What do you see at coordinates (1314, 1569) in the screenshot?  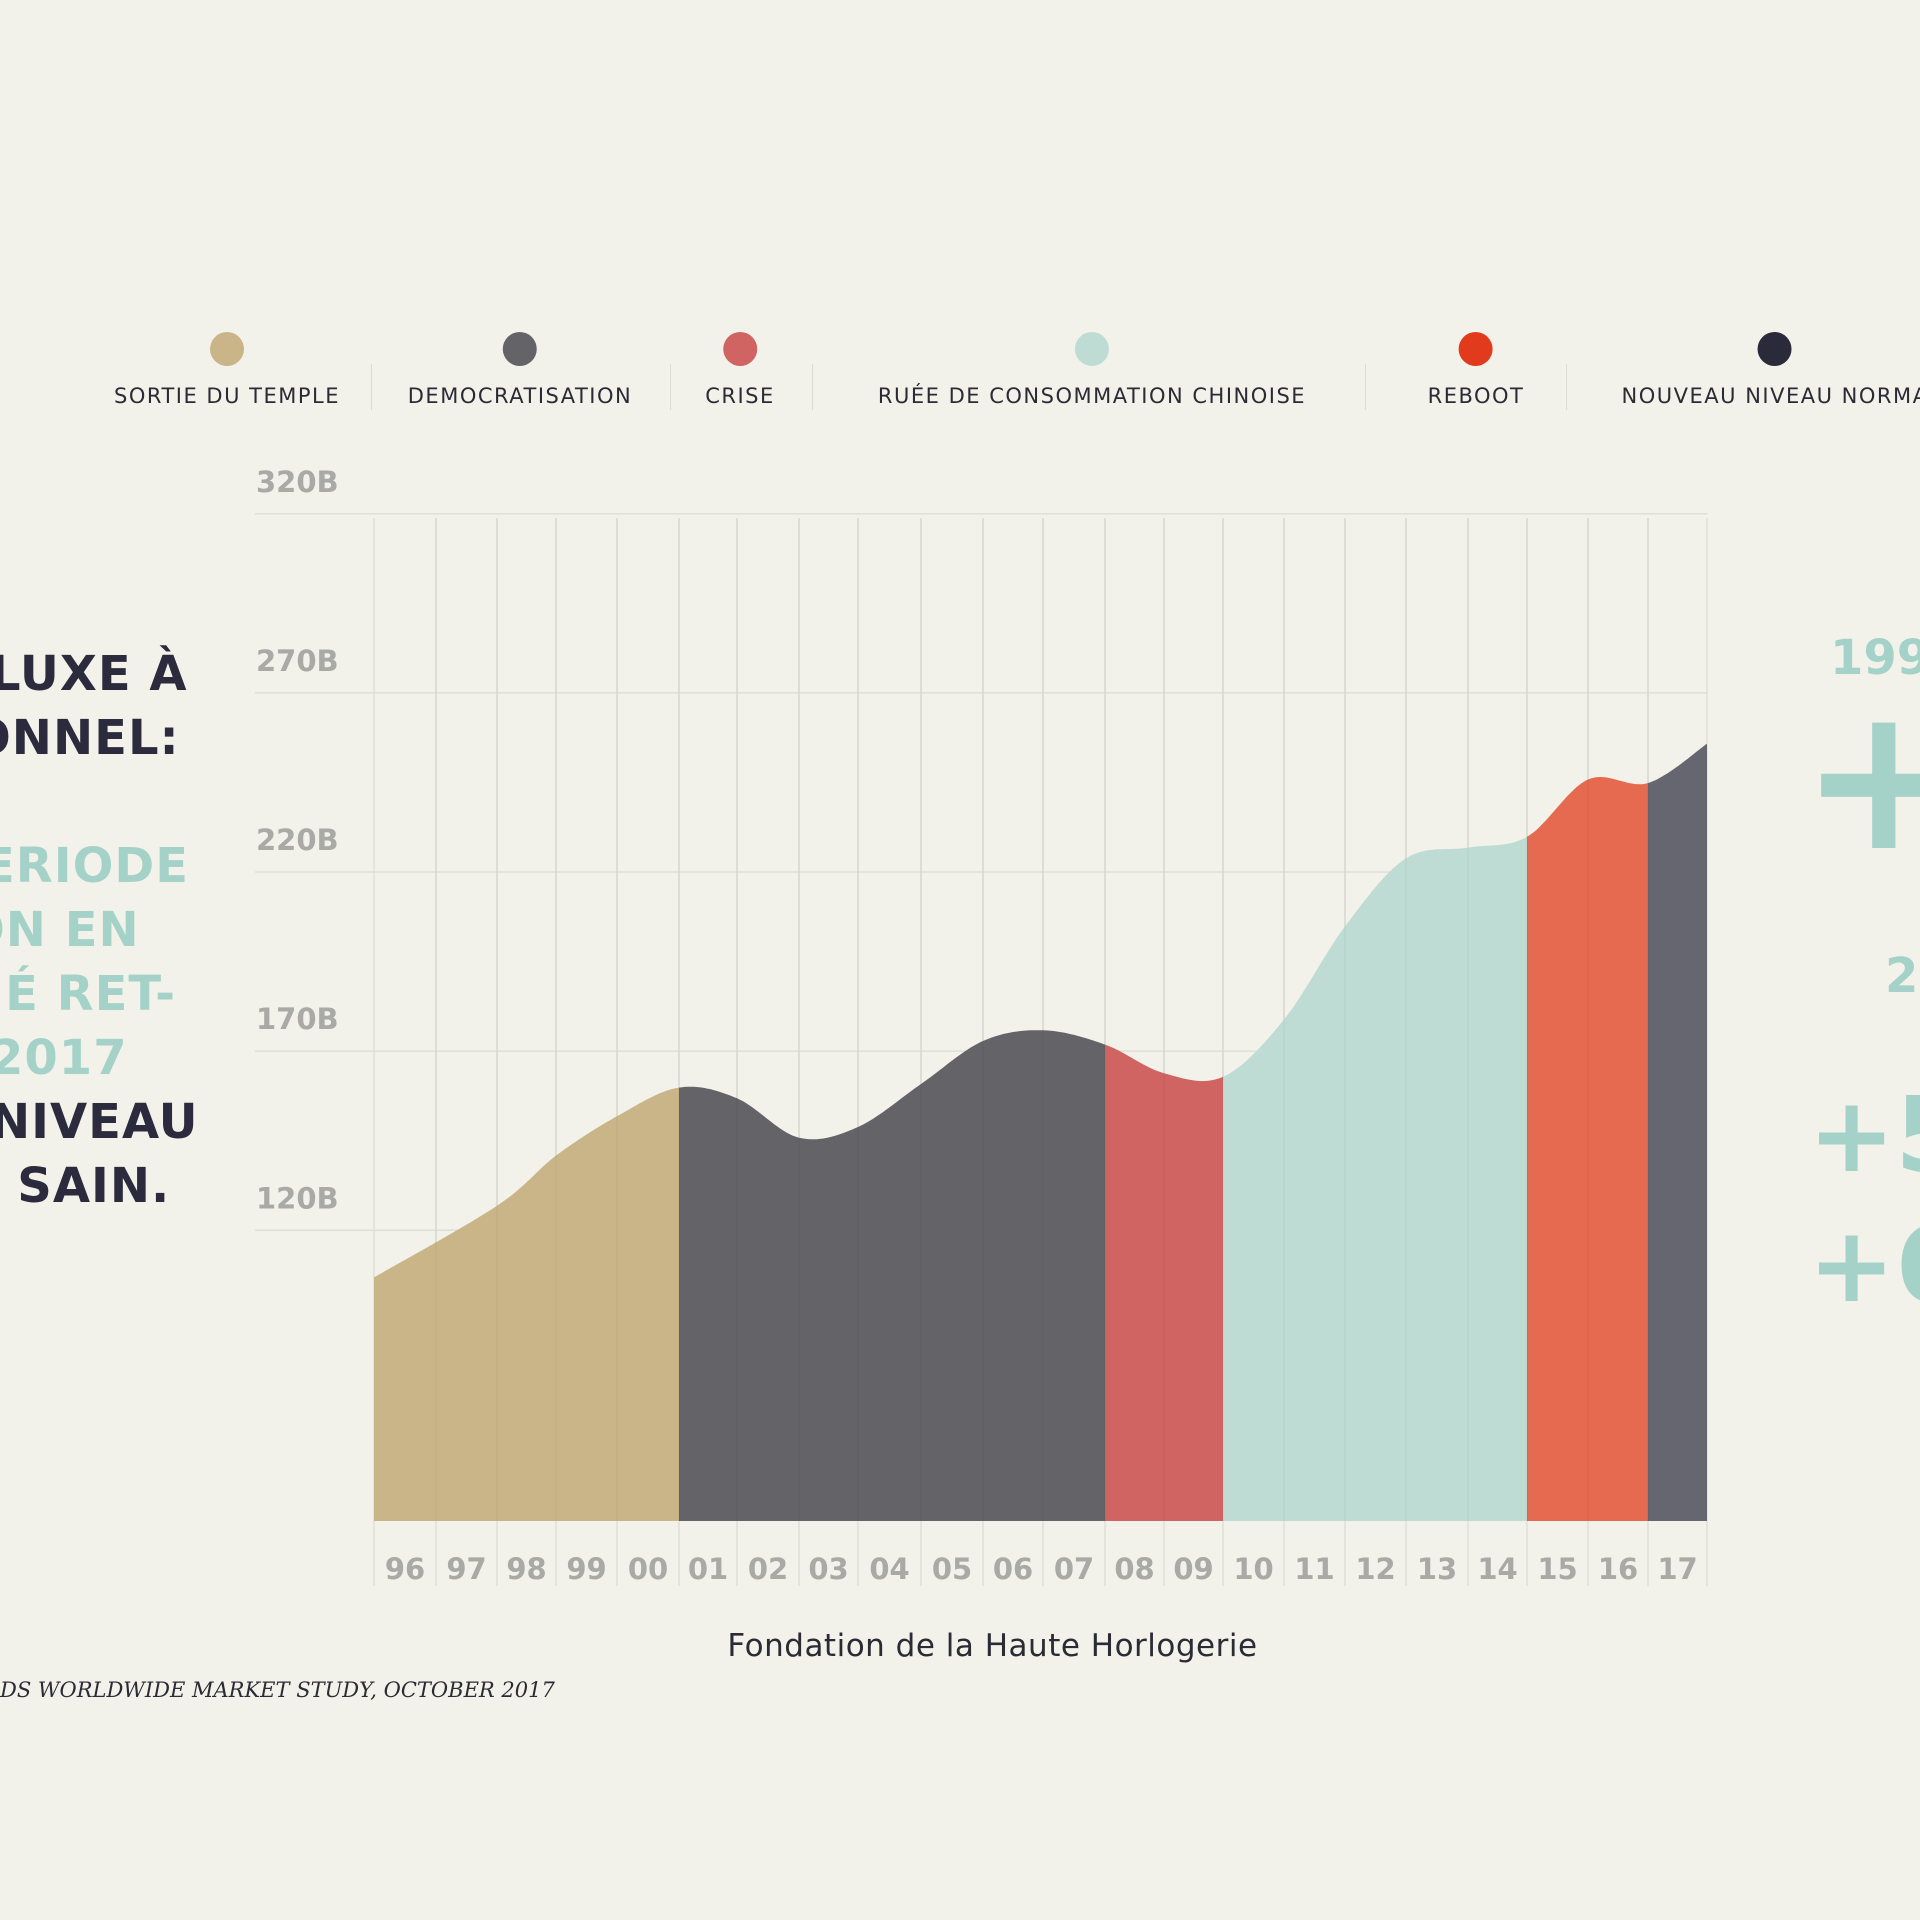 I see `x-tick-label: 11` at bounding box center [1314, 1569].